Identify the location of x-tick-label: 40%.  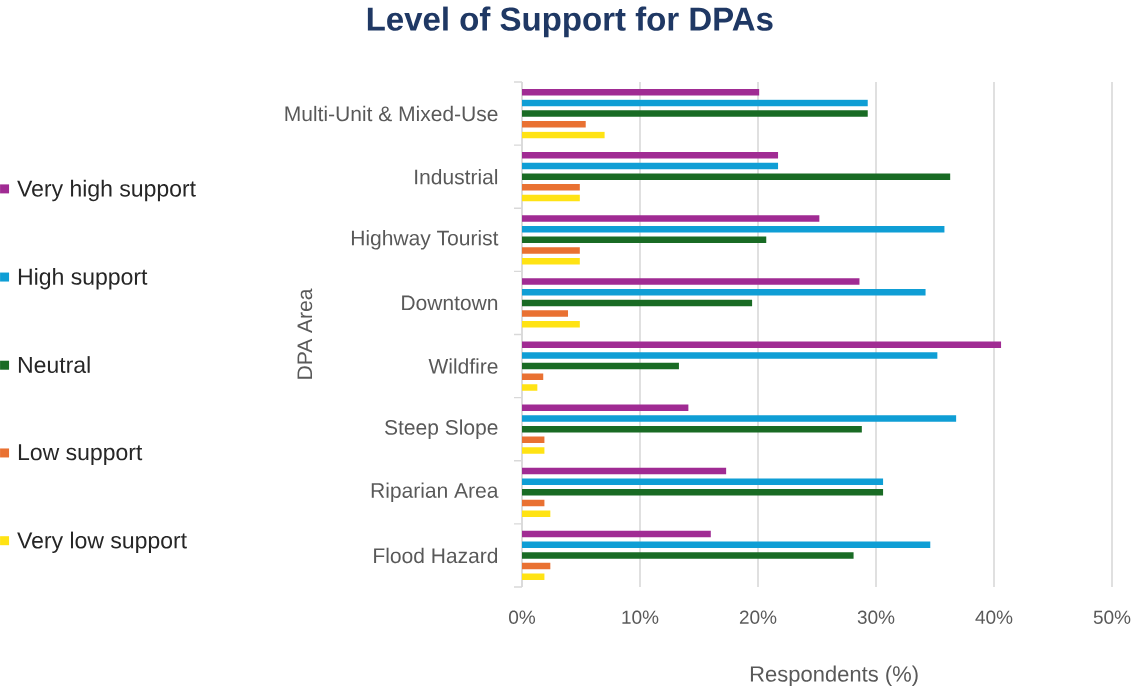
(994, 617).